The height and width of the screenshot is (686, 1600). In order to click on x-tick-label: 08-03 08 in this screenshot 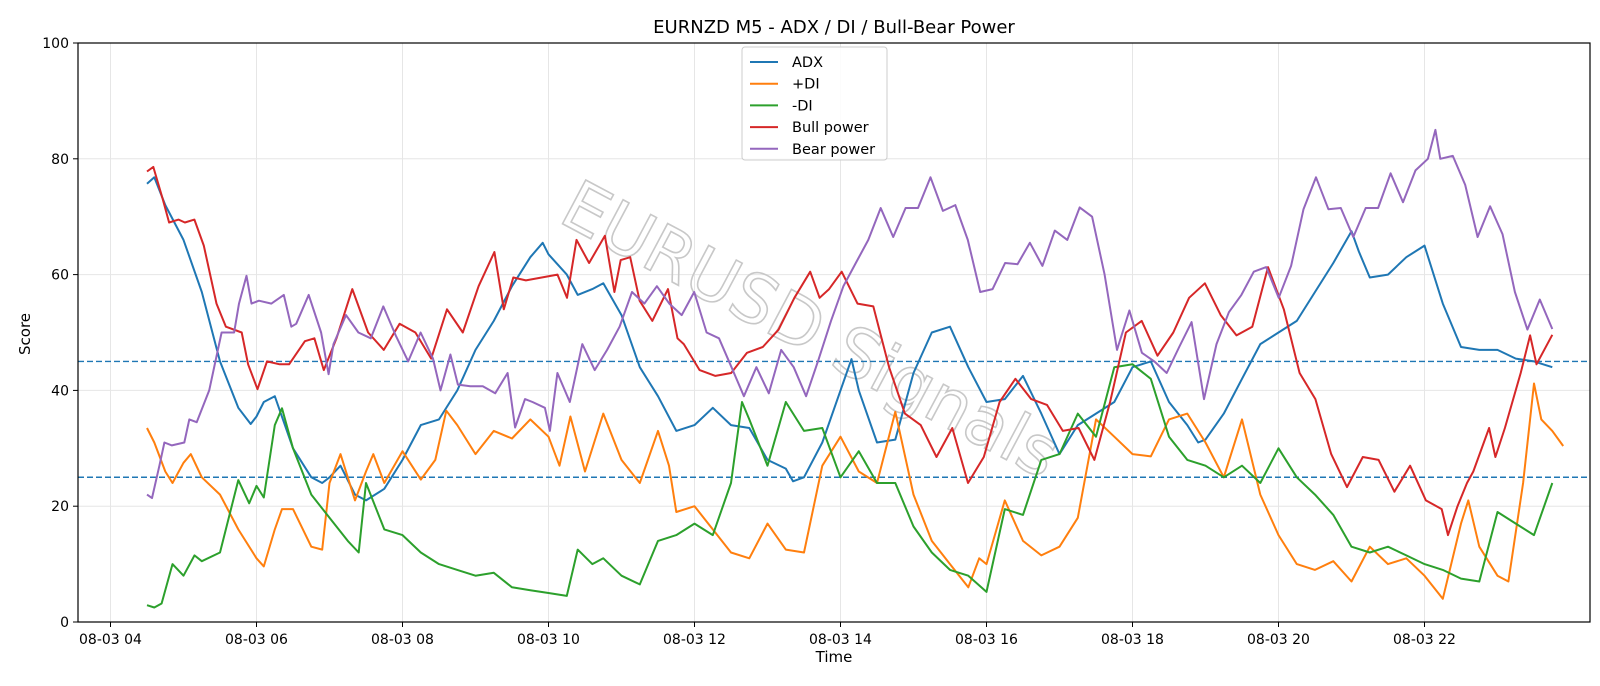, I will do `click(402, 640)`.